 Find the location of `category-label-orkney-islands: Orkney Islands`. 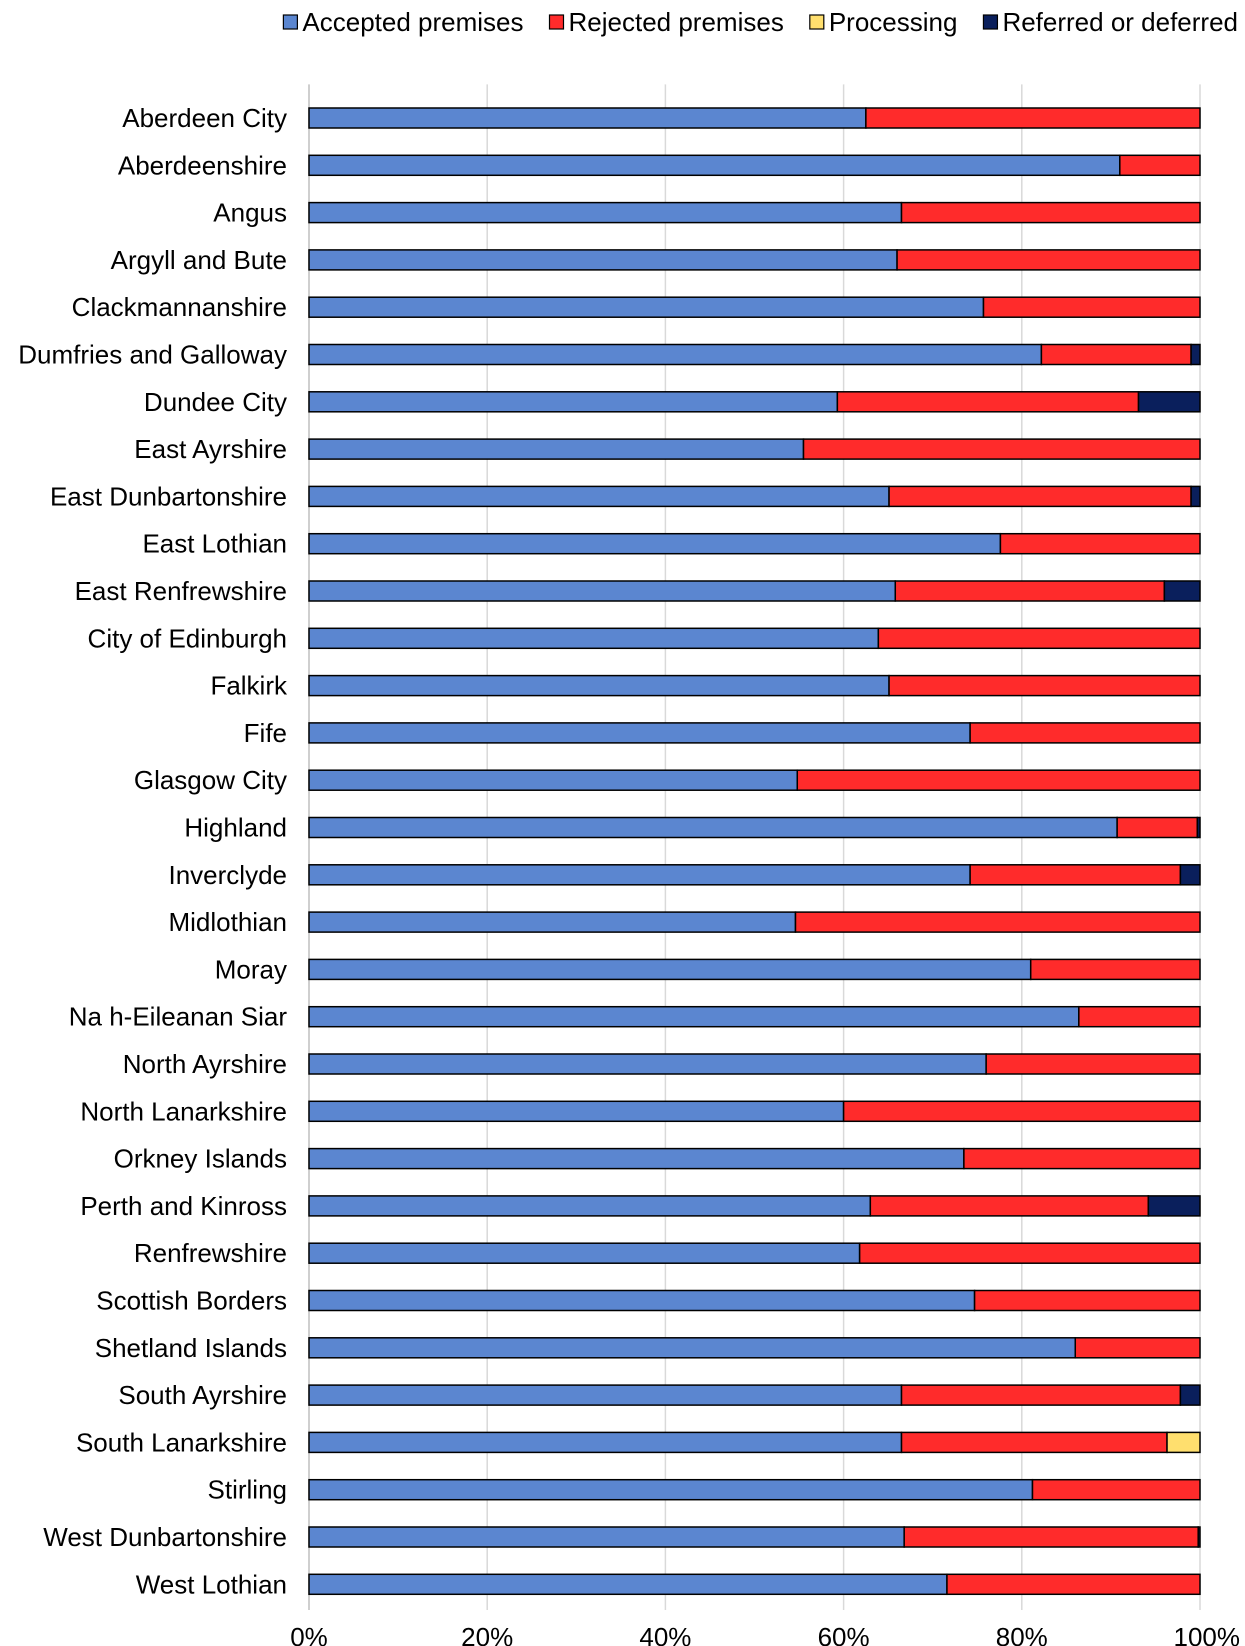

category-label-orkney-islands: Orkney Islands is located at coordinates (200, 1159).